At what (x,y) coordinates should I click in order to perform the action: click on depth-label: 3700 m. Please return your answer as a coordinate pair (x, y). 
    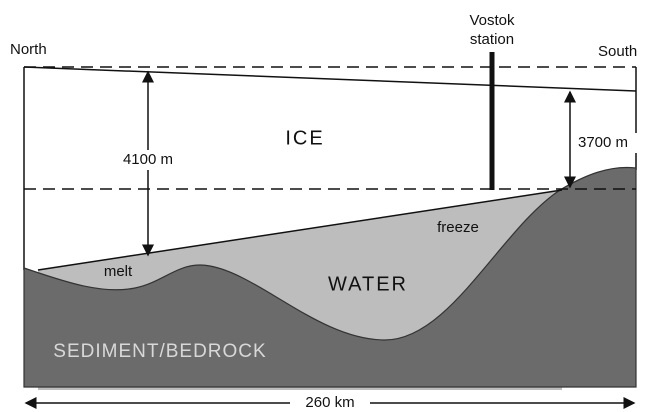
    Looking at the image, I should click on (603, 142).